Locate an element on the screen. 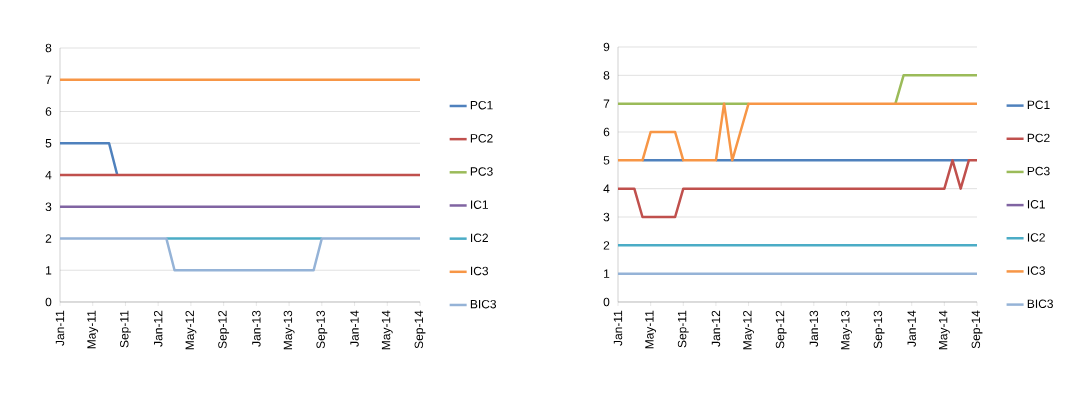  y-tick-label: 9 is located at coordinates (606, 47).